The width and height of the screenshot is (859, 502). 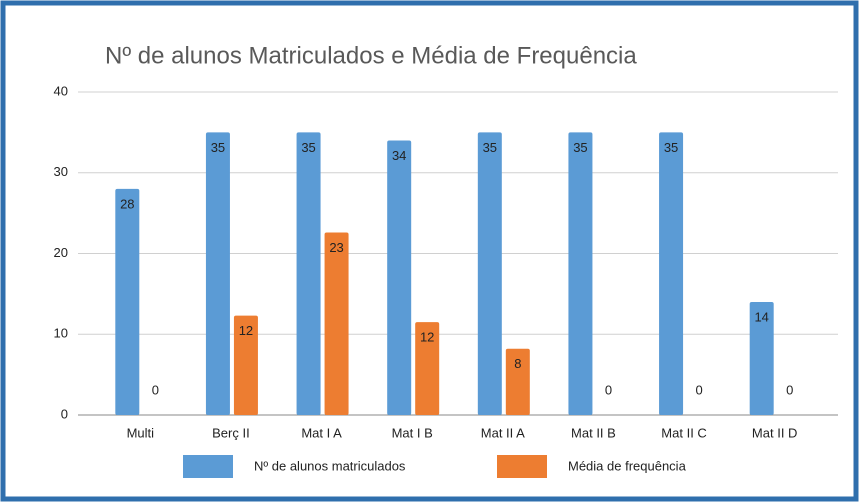 I want to click on x-tick-label: Mat I A, so click(x=321, y=432).